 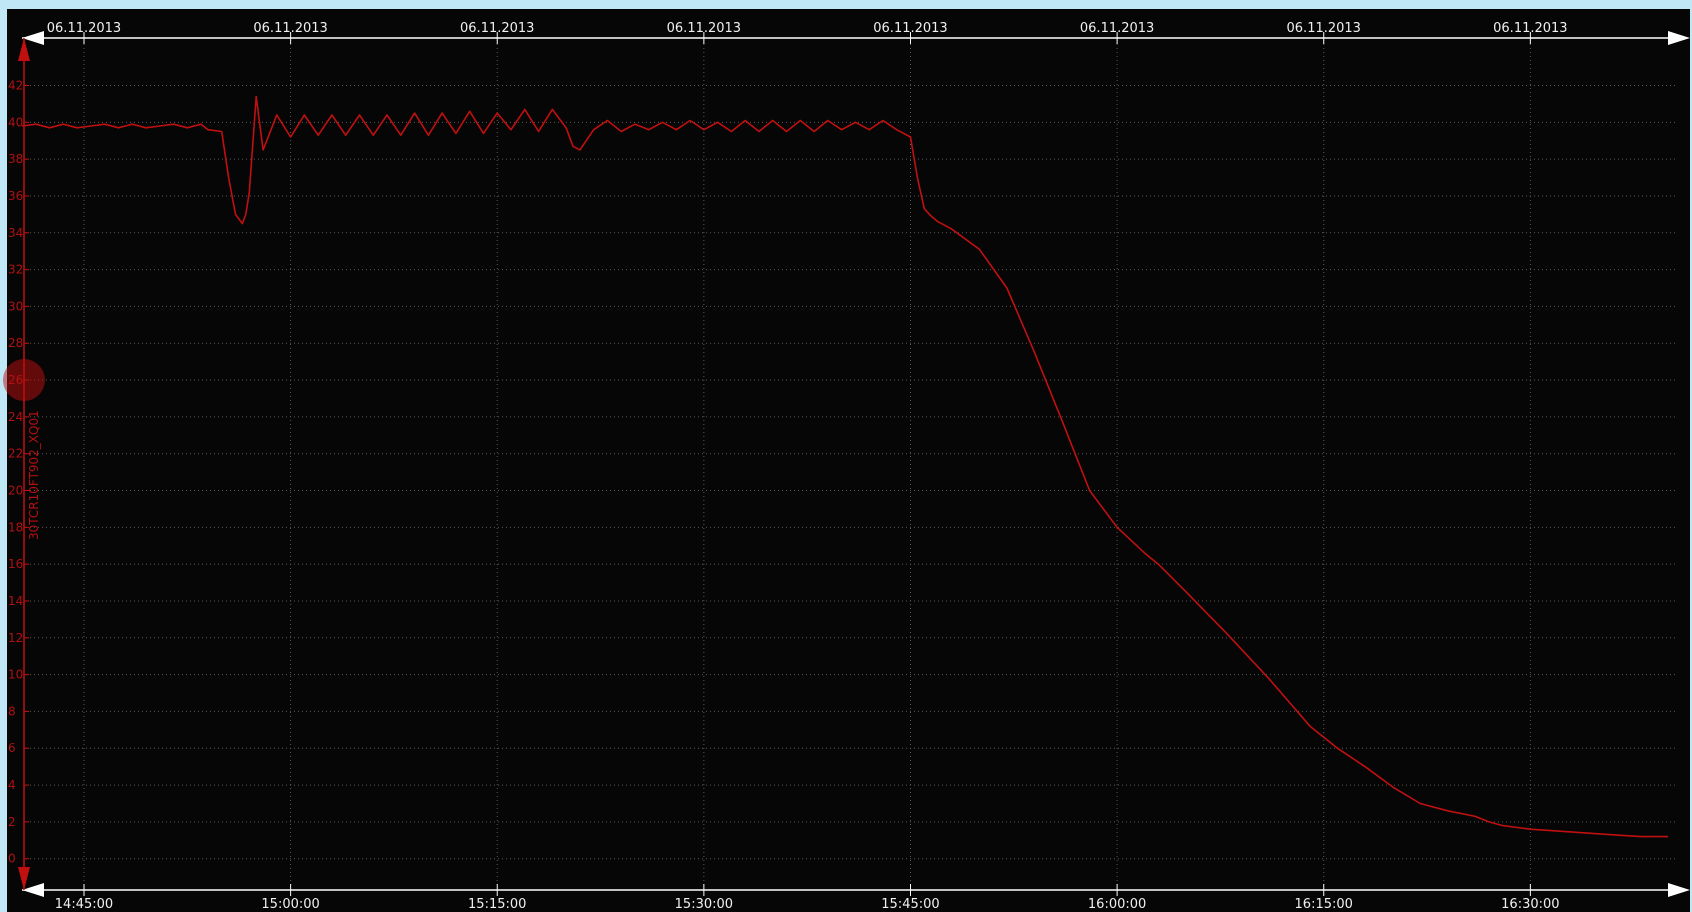 I want to click on y-axis-title: 30TCR10FT902_XQ01, so click(x=34, y=475).